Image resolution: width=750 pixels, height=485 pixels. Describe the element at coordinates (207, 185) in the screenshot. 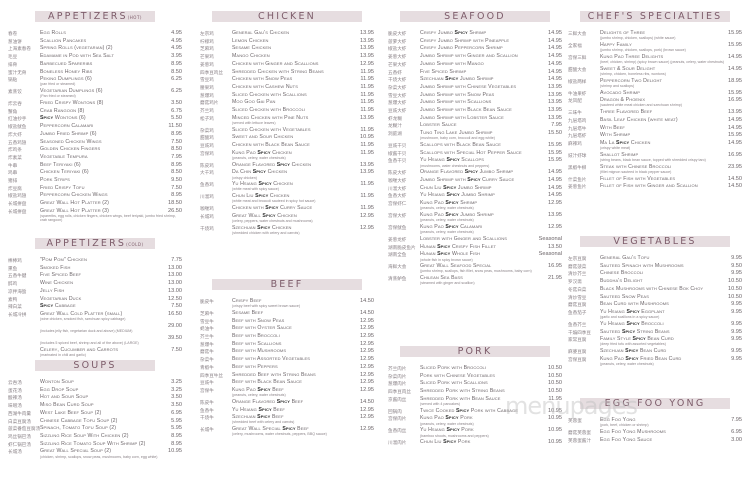

I see `item-chinese-name: 鱼香鸡` at that location.